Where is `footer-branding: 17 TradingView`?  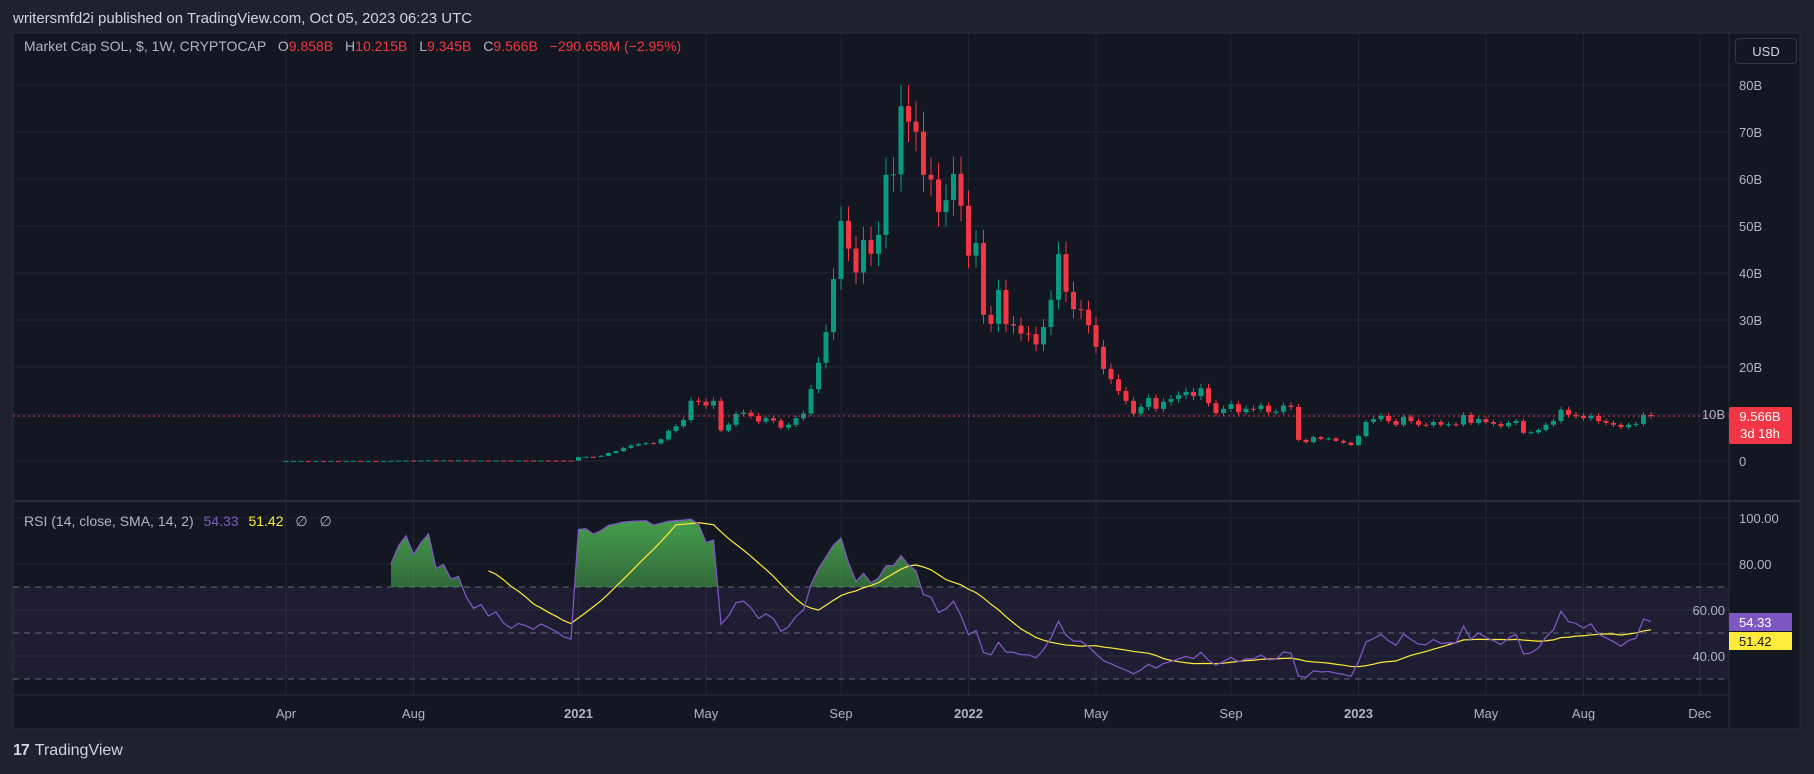 footer-branding: 17 TradingView is located at coordinates (68, 751).